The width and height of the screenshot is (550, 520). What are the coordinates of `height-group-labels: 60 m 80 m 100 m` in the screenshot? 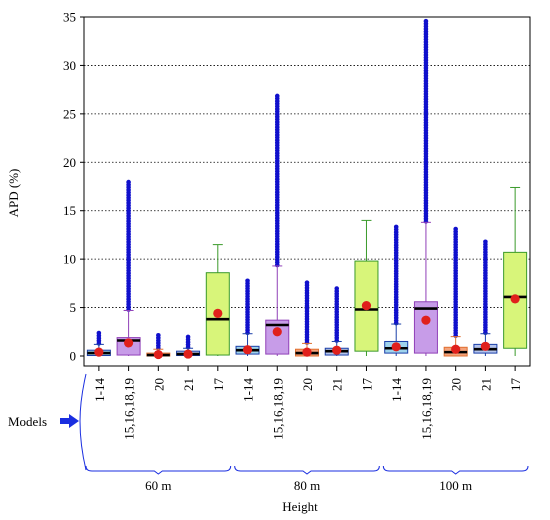 It's located at (307, 479).